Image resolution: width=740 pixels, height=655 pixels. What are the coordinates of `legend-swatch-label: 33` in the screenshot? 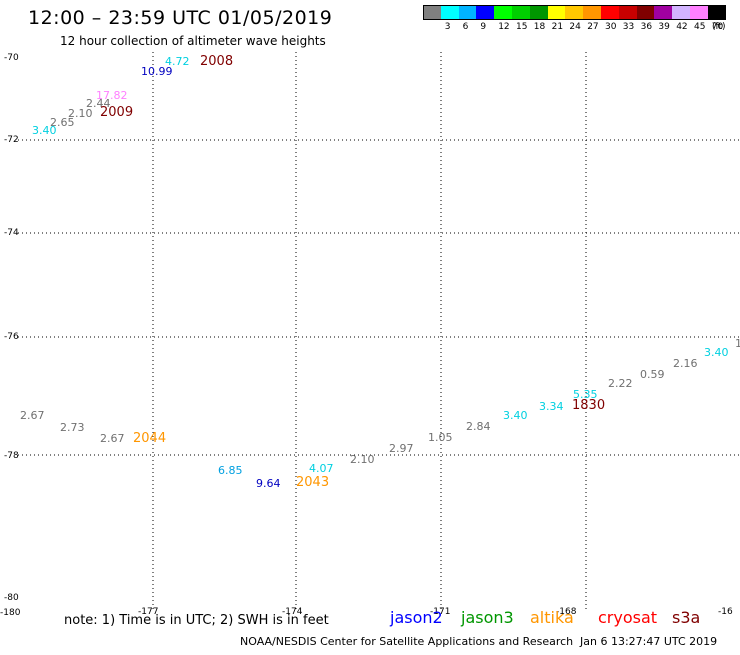 It's located at (628, 27).